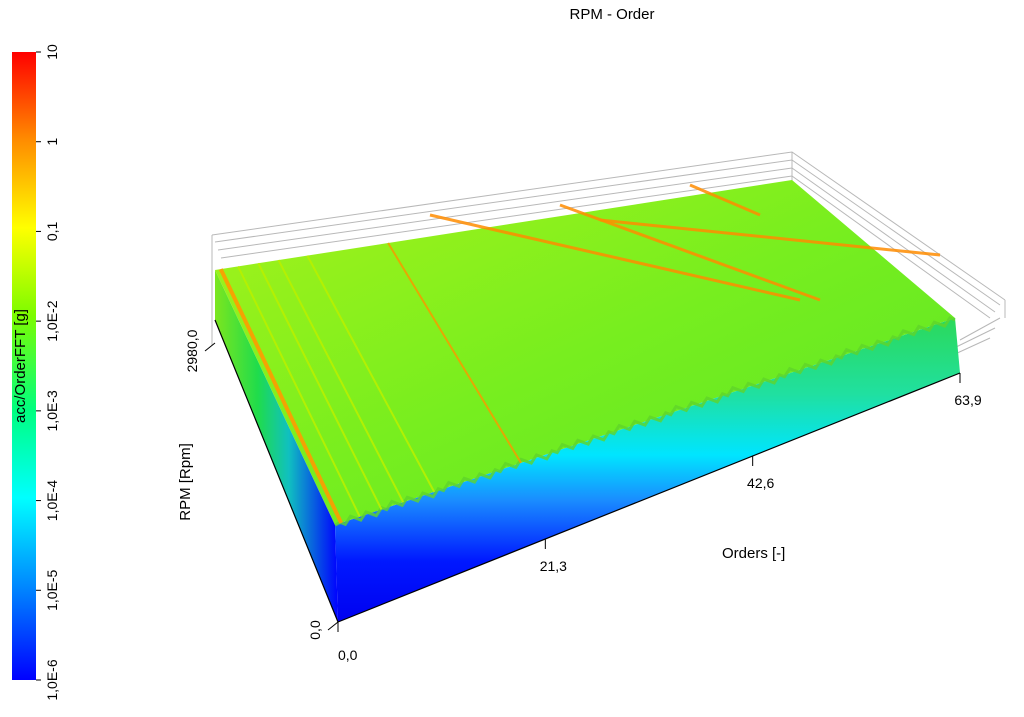 This screenshot has width=1024, height=717. Describe the element at coordinates (52, 52) in the screenshot. I see `colorbar-tick-label: 10` at that location.